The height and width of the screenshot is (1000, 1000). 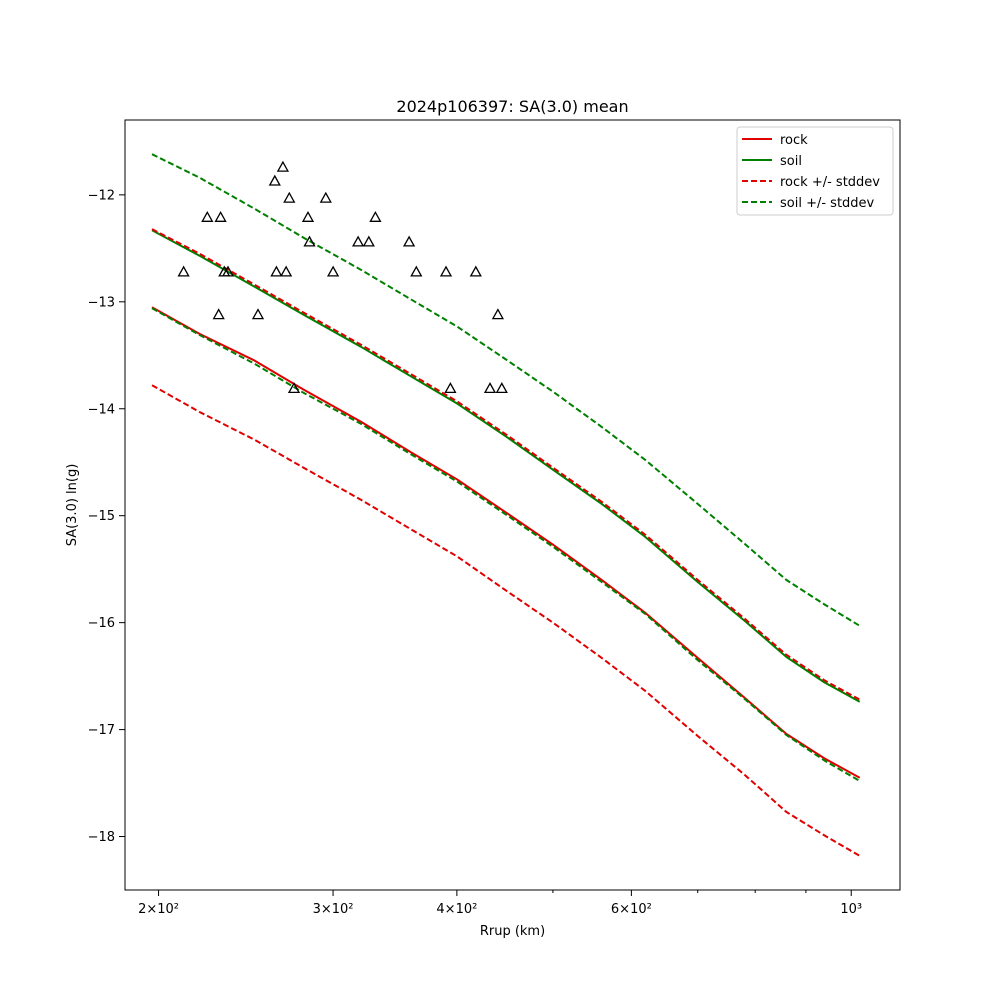 What do you see at coordinates (101, 516) in the screenshot?
I see `y-tick-label: −15` at bounding box center [101, 516].